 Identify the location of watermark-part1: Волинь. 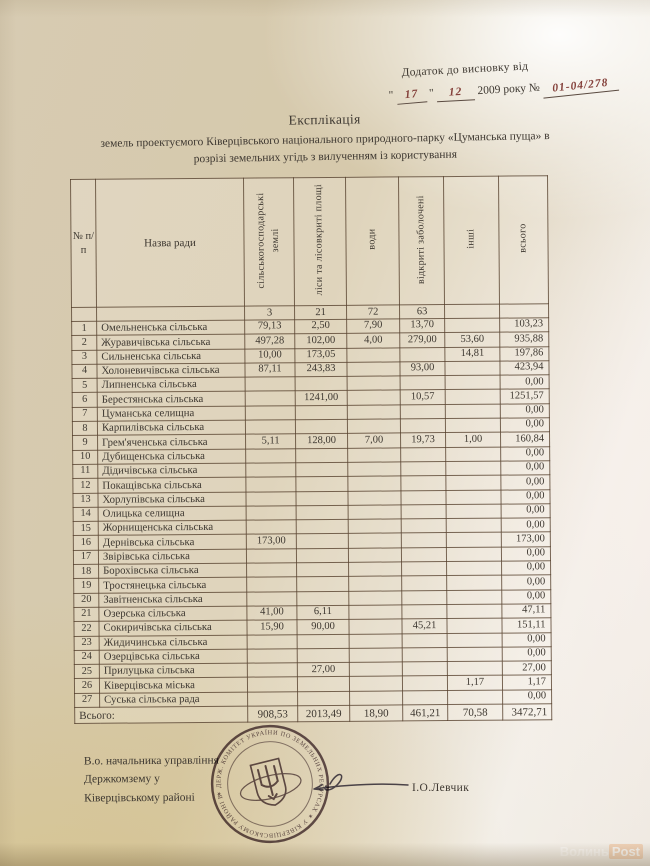
(584, 851).